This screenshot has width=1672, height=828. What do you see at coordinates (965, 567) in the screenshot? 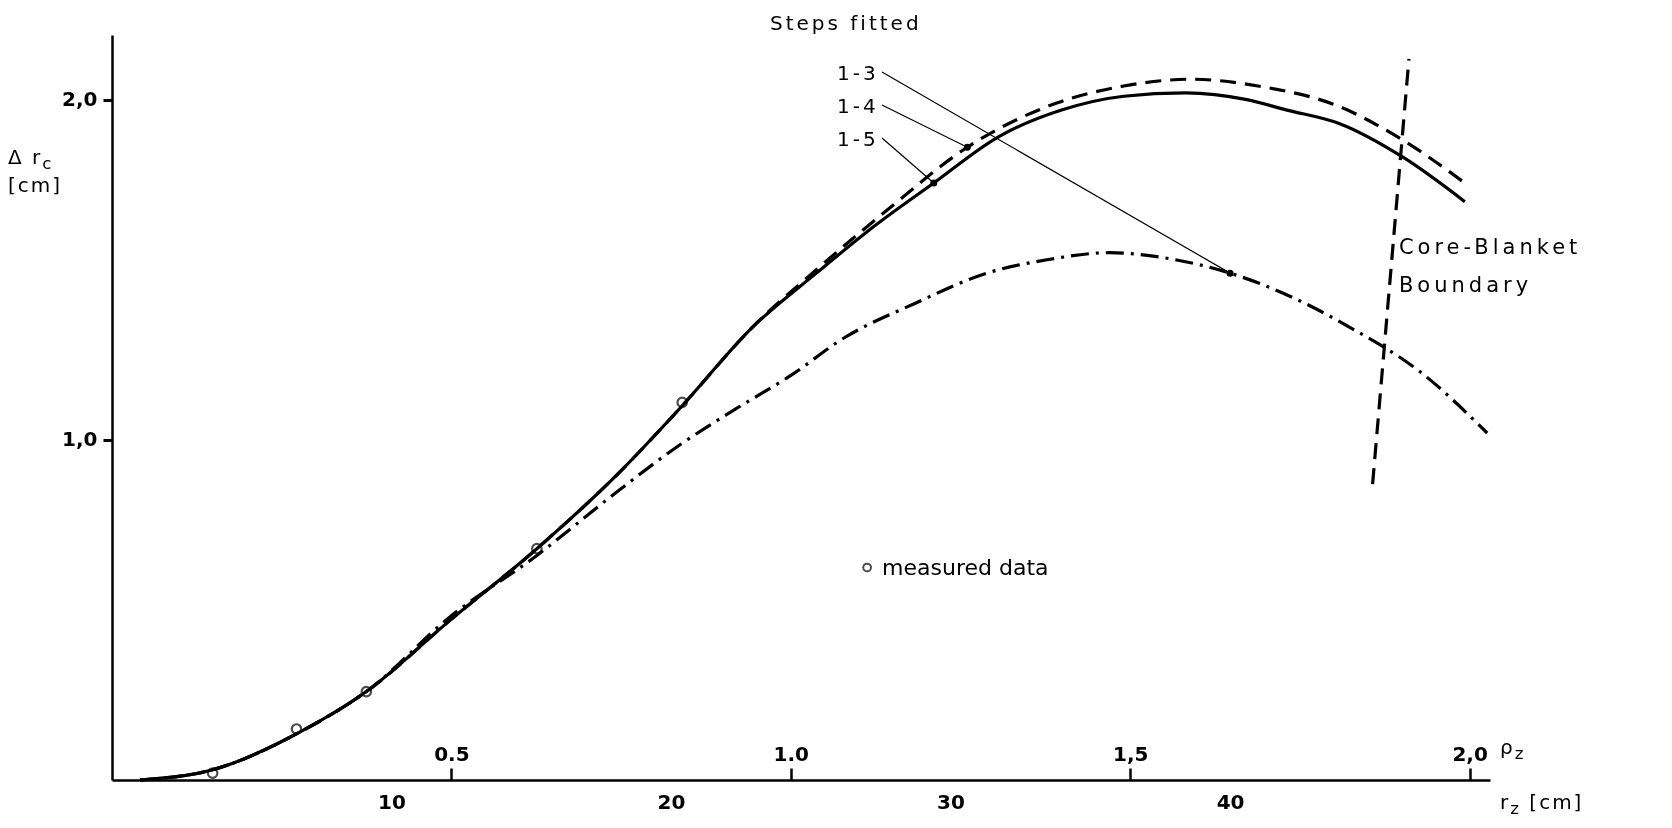
I see `legend-label: measured data` at bounding box center [965, 567].